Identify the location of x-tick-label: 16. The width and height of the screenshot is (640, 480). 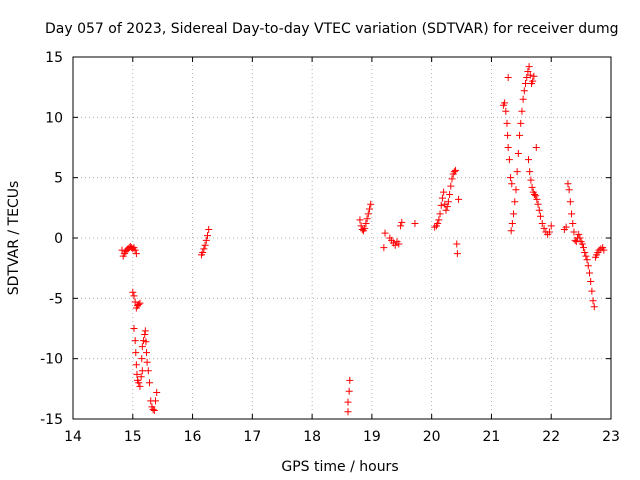
(193, 437).